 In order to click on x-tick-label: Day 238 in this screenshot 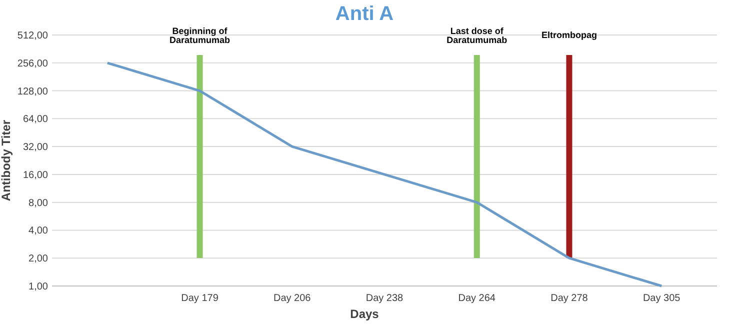, I will do `click(385, 298)`.